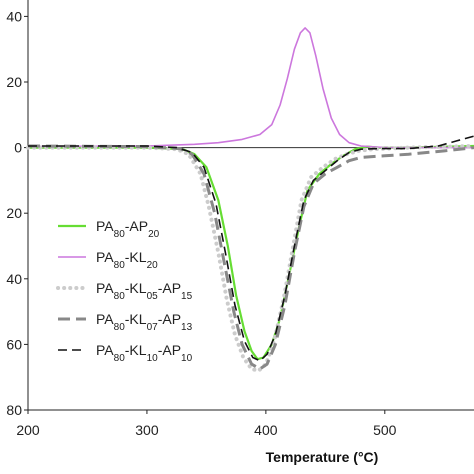  What do you see at coordinates (128, 229) in the screenshot?
I see `legend-label-1: PA80-AP20` at bounding box center [128, 229].